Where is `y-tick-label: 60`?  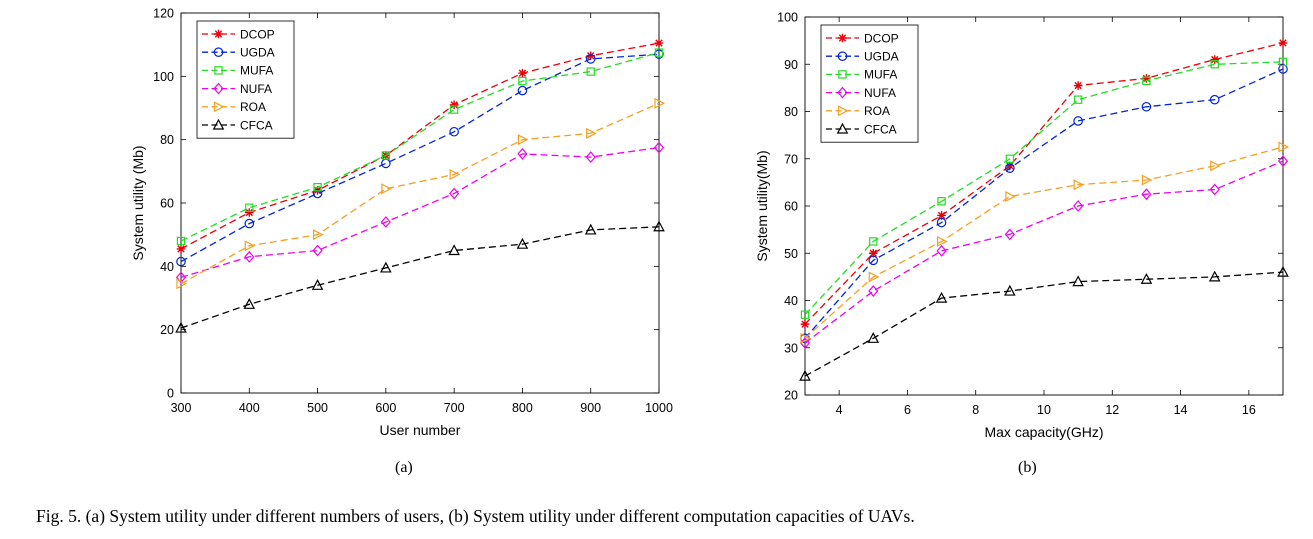
y-tick-label: 60 is located at coordinates (791, 207).